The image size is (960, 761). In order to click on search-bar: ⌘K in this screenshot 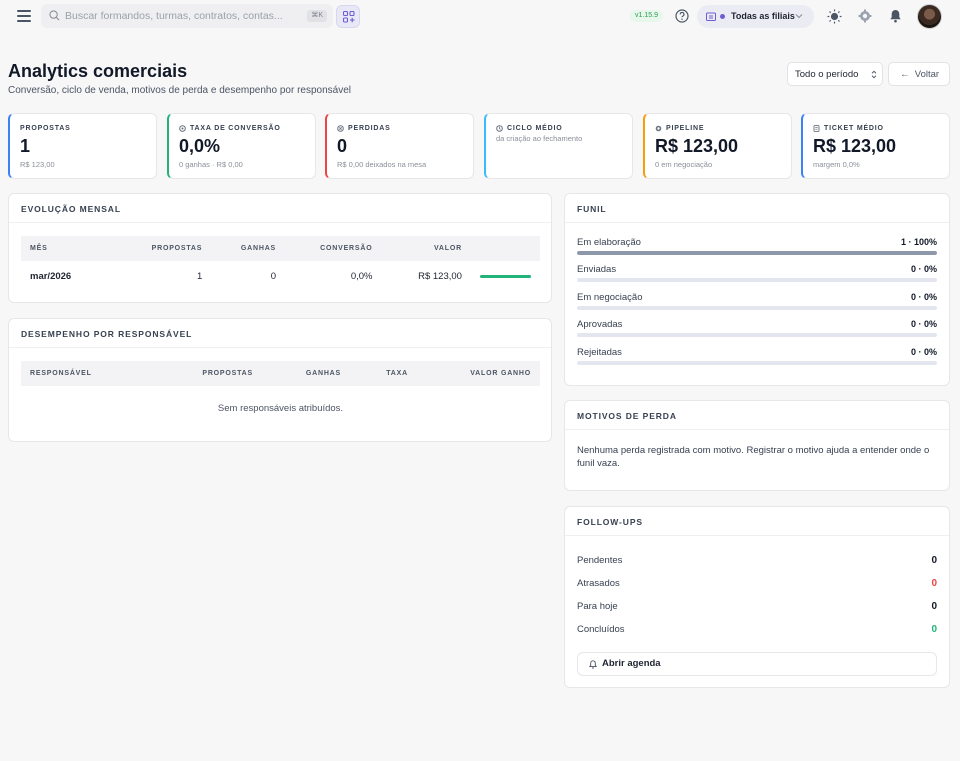, I will do `click(187, 16)`.